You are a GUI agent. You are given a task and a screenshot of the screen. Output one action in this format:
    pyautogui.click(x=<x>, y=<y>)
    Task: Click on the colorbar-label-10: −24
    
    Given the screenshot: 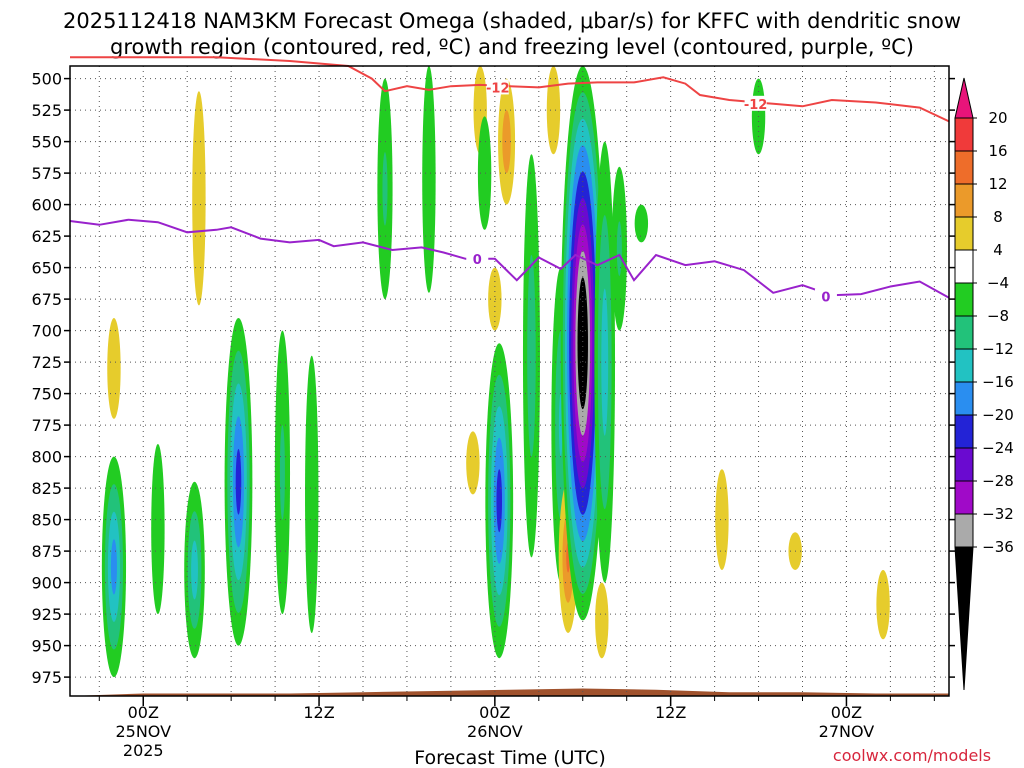 What is the action you would take?
    pyautogui.click(x=998, y=448)
    